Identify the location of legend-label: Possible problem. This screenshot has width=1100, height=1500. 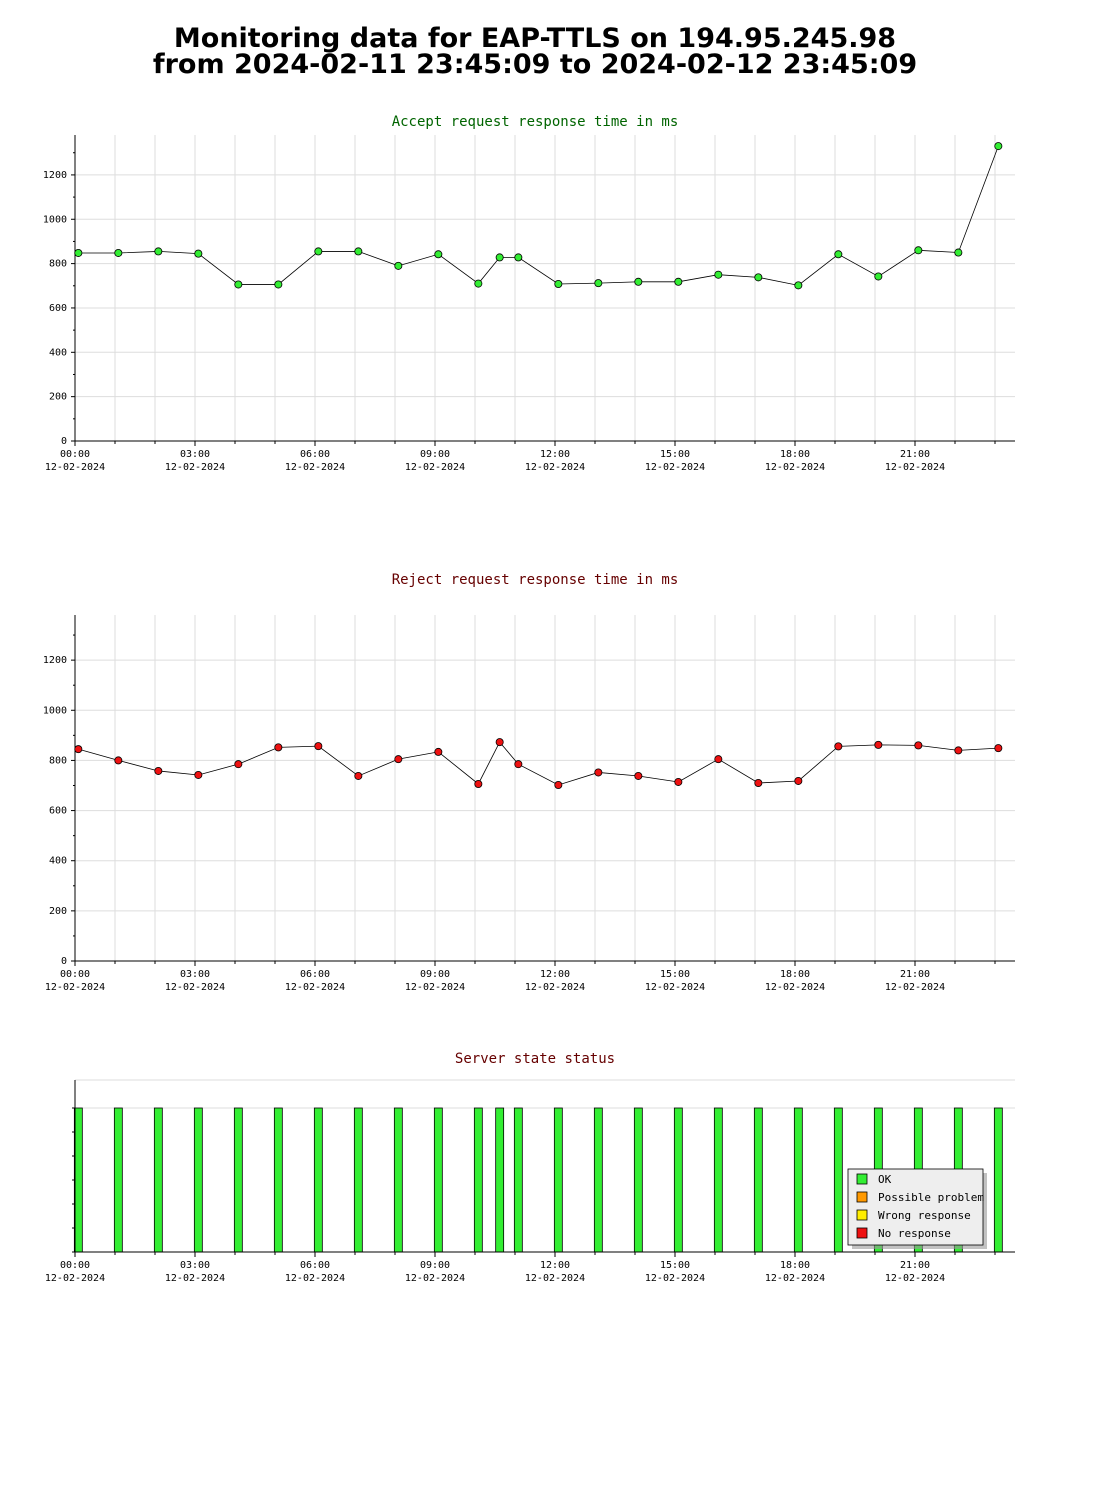
(931, 1197).